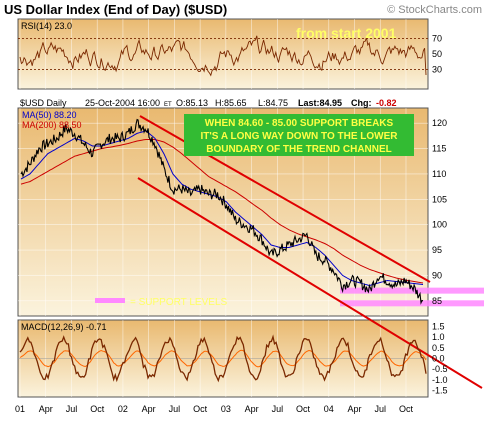 The image size is (484, 422). What do you see at coordinates (440, 380) in the screenshot?
I see `macd-tick-label: -1.0` at bounding box center [440, 380].